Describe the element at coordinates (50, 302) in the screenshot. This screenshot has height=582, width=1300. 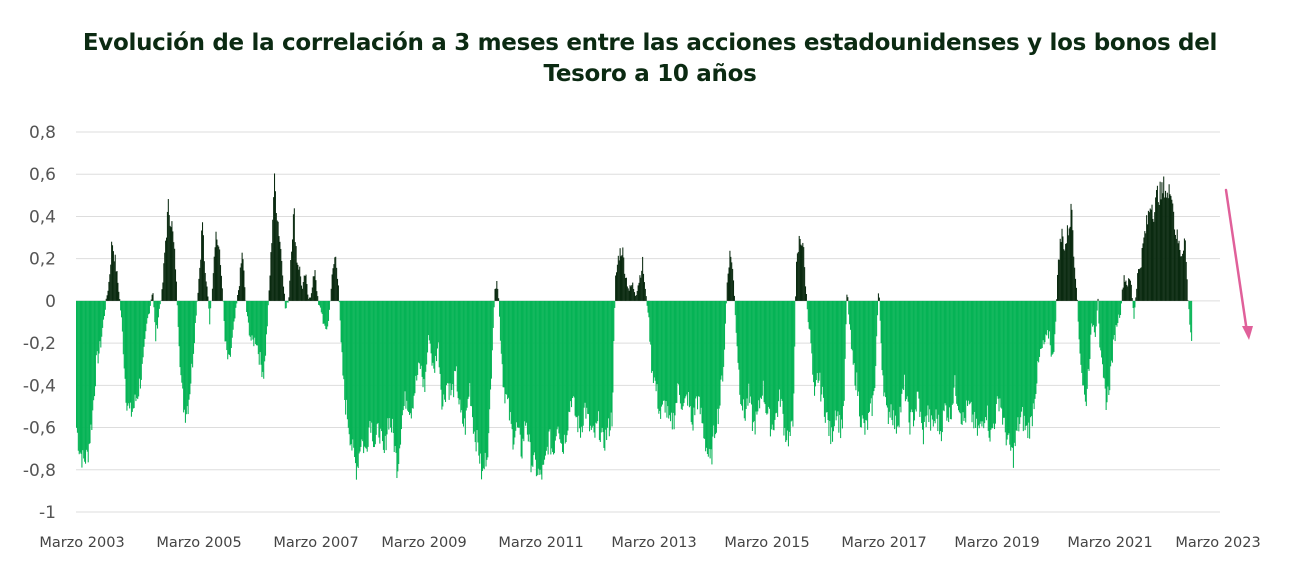
I see `y-tick-label: 0` at that location.